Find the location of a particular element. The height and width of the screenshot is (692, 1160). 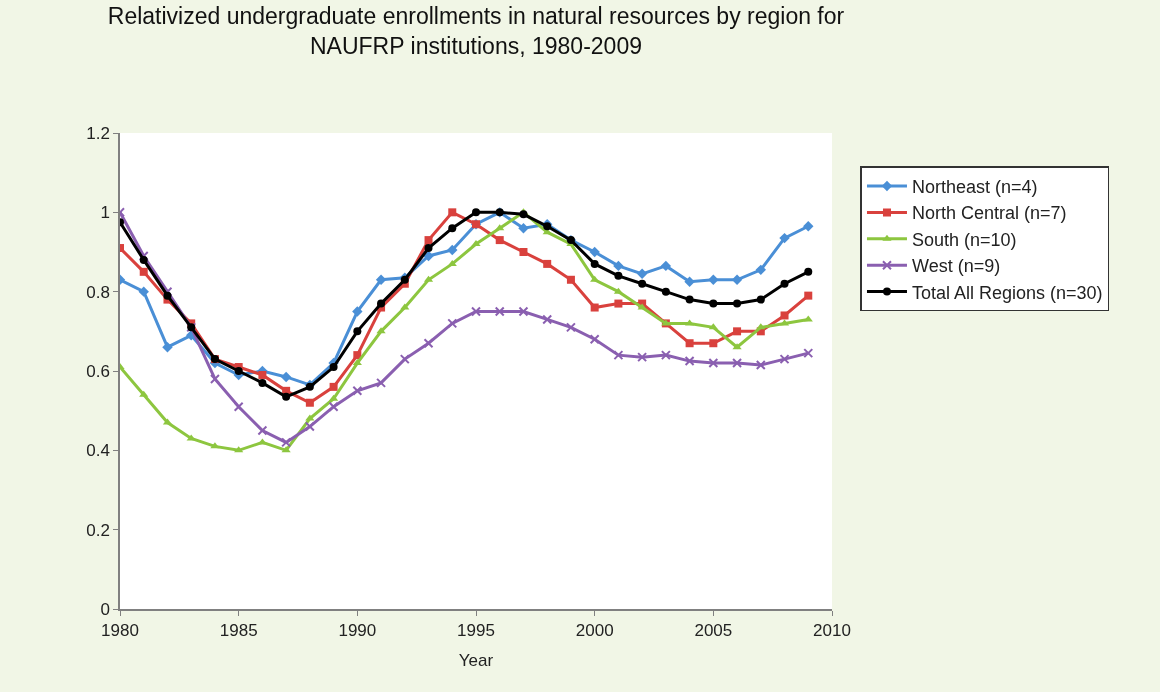

x-tick-label: 1995 is located at coordinates (476, 631).